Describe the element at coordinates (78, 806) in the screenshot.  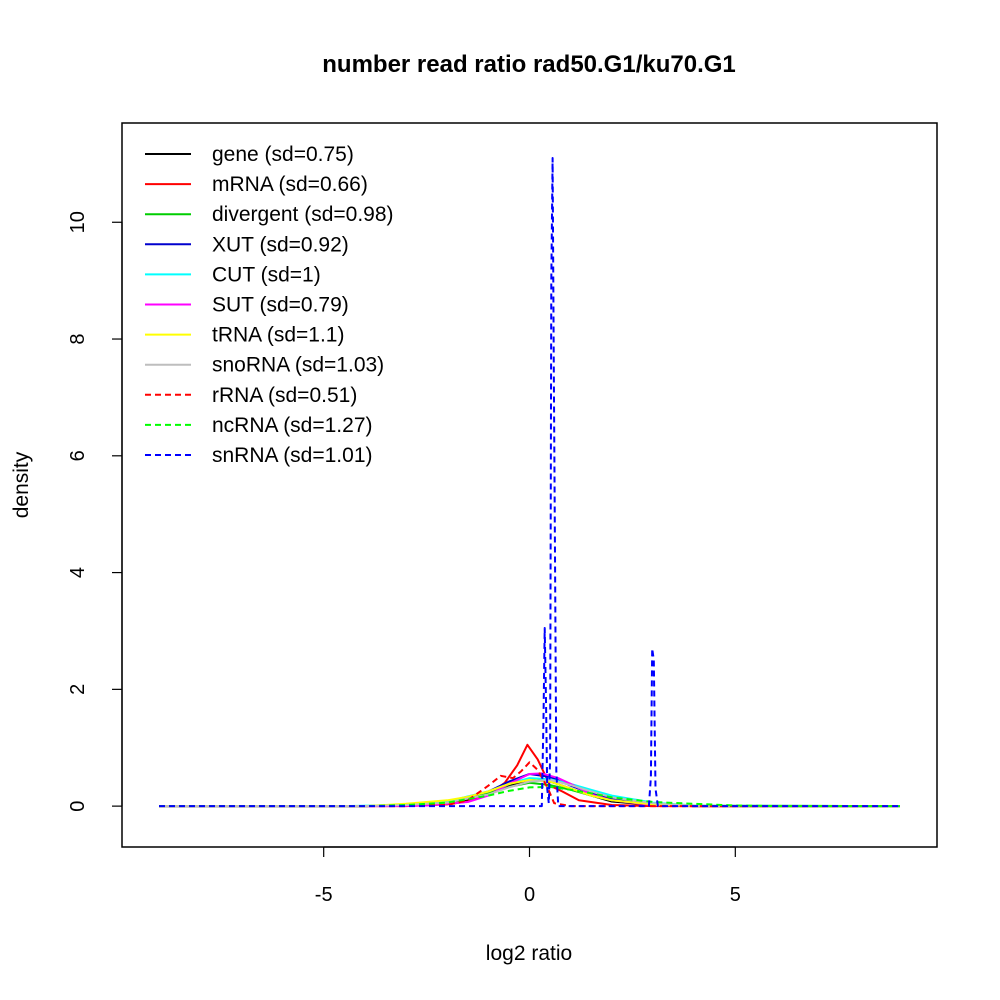
I see `y-tick-label: 0` at that location.